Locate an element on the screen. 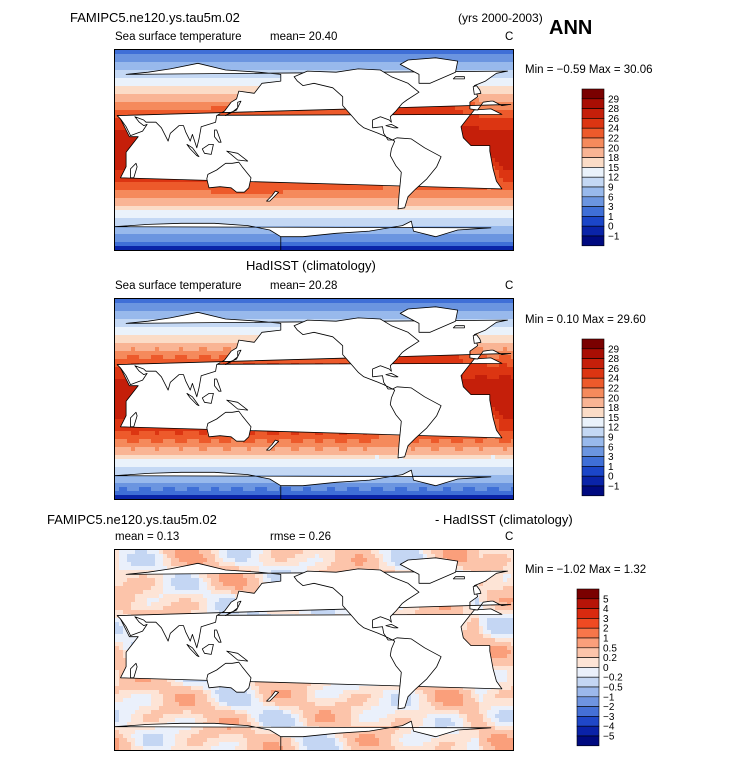 This screenshot has width=733, height=760. sst-obs-map is located at coordinates (314, 399).